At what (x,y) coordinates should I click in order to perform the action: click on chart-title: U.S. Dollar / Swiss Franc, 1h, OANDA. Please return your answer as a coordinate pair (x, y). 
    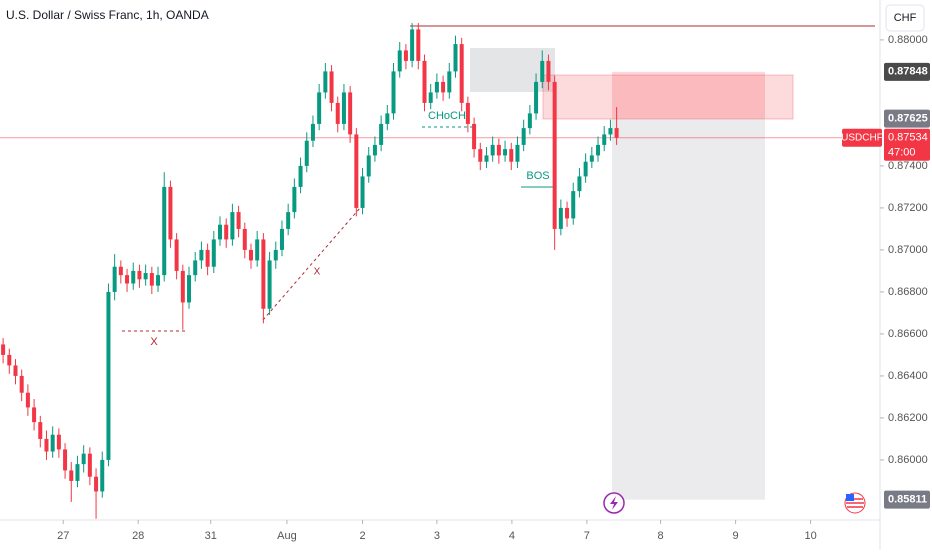
    Looking at the image, I should click on (107, 15).